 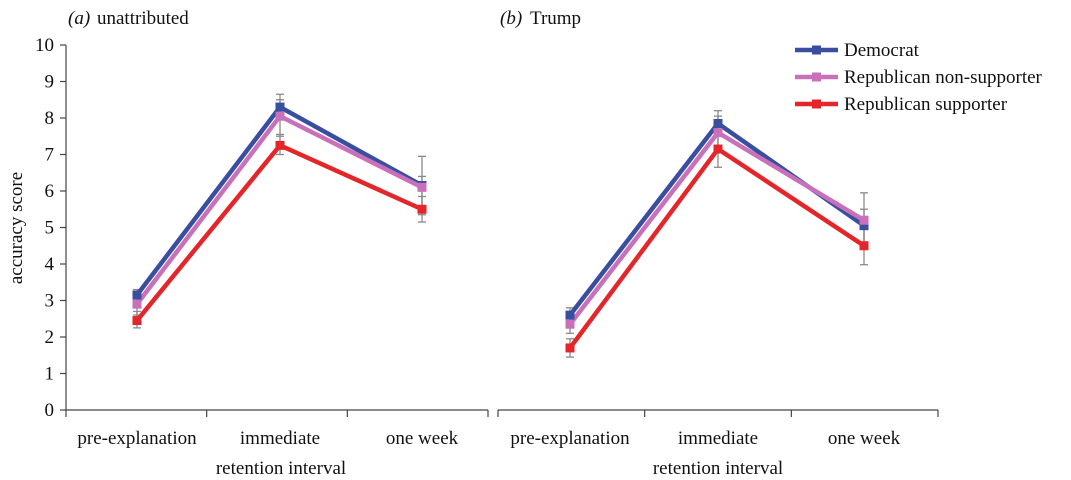 I want to click on y-tick-label-4: 4, so click(x=50, y=264).